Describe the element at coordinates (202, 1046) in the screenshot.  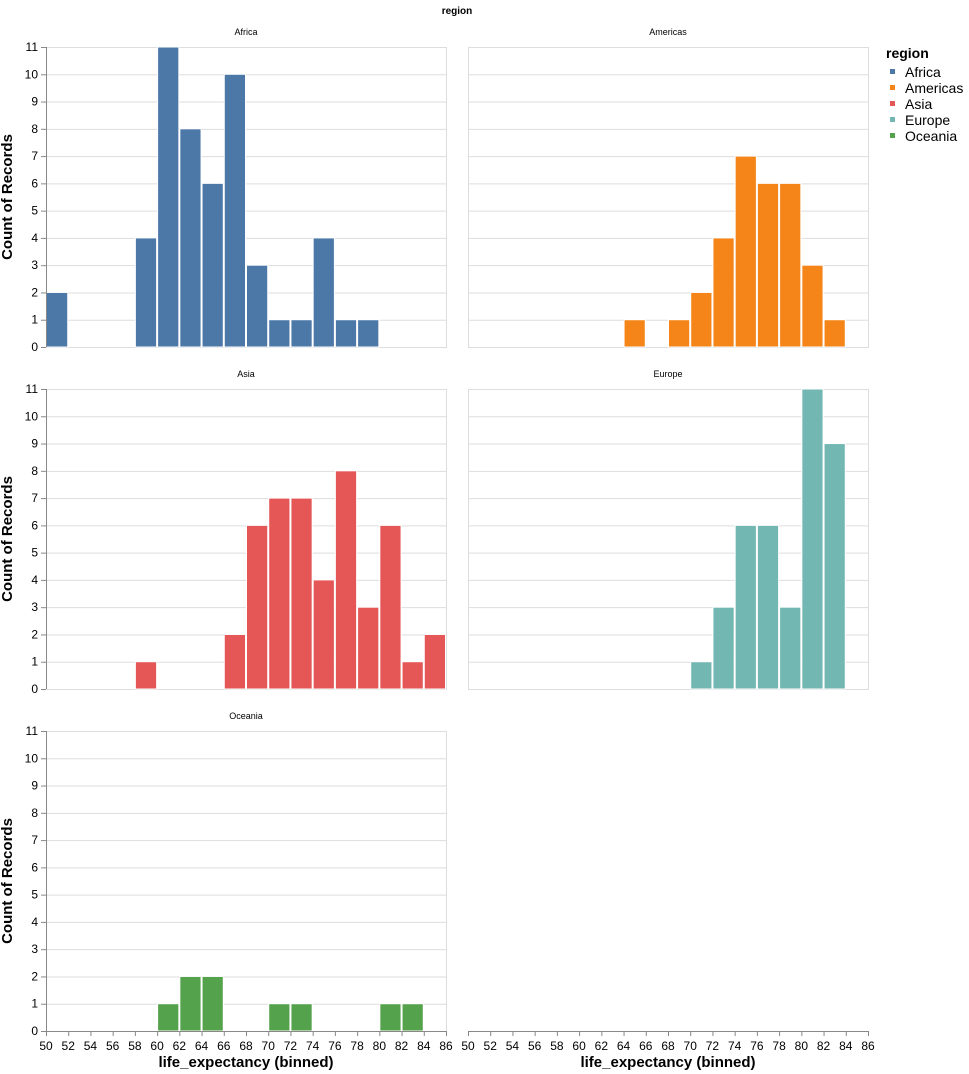
I see `x-tick-label-64: 64` at that location.